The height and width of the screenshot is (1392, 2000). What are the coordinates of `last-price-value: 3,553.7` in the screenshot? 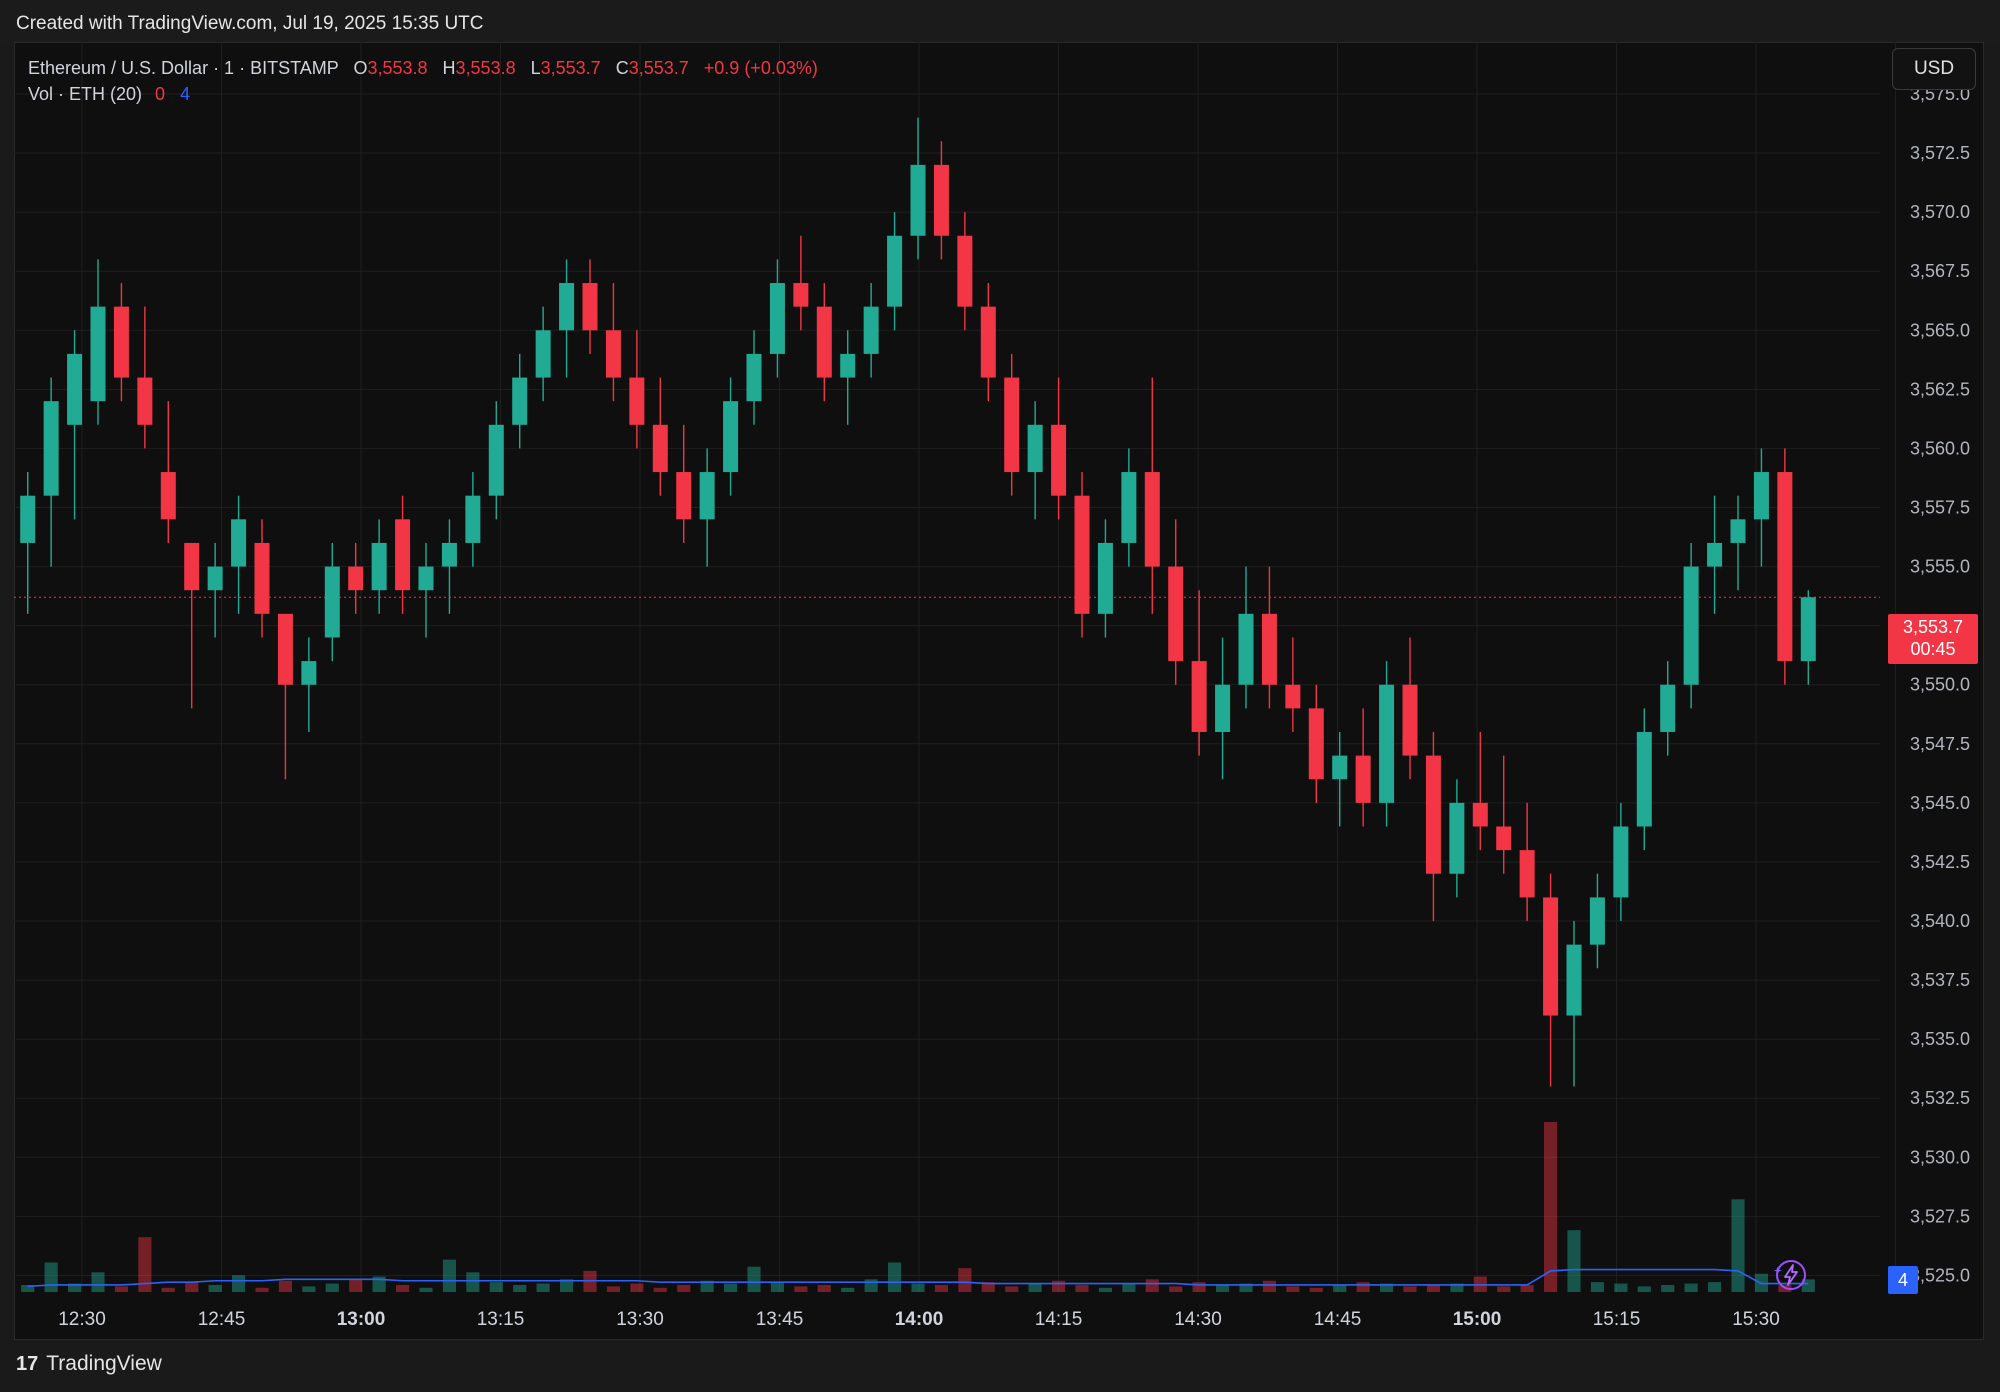 It's located at (1933, 627).